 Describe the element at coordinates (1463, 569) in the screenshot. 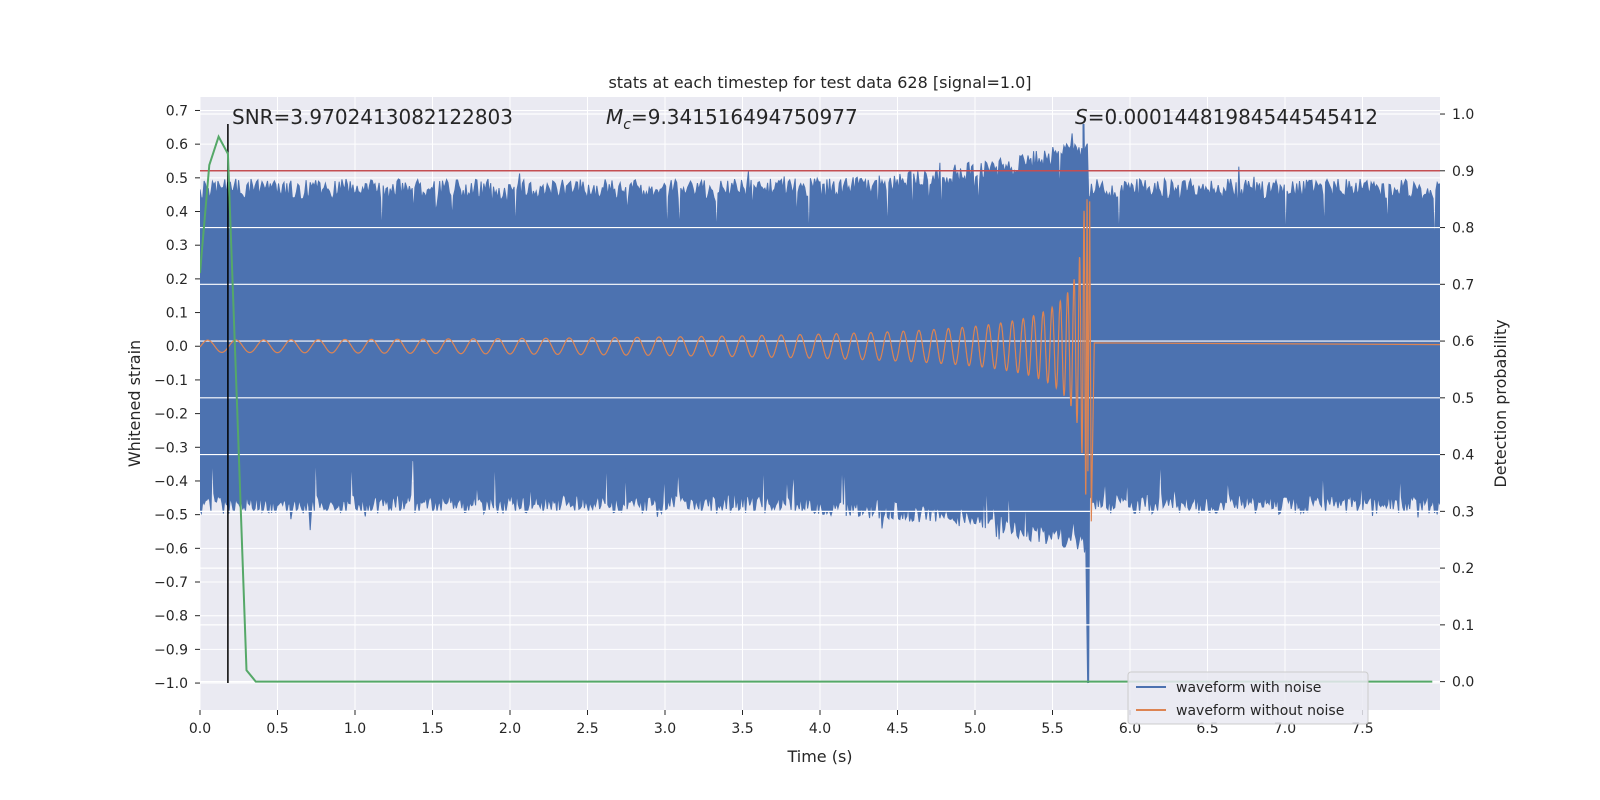

I see `y2-tick-label: 0.2` at that location.